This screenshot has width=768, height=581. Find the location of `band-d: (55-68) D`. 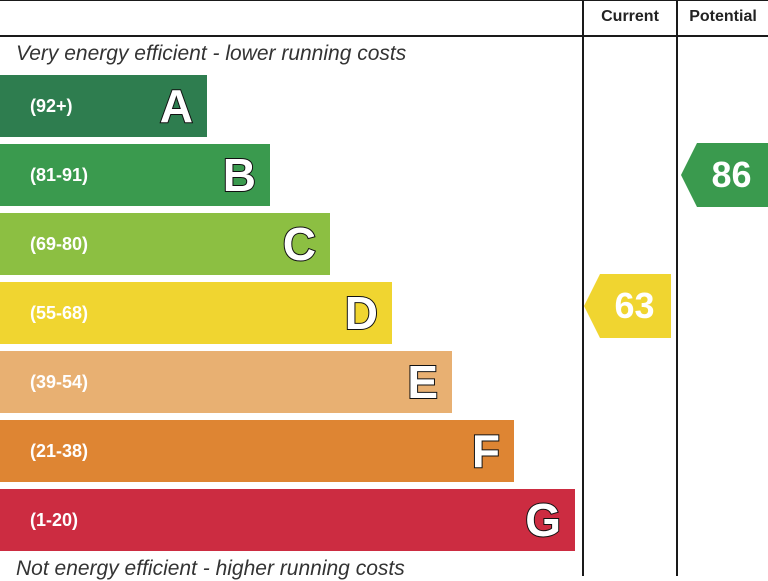

band-d: (55-68) D is located at coordinates (196, 313).